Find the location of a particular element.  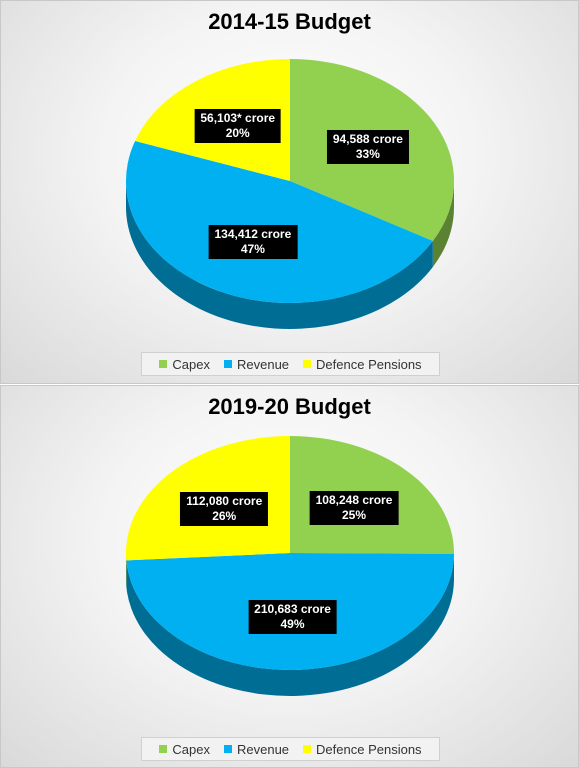

chart-title: 2014-15 Budget is located at coordinates (289, 21).